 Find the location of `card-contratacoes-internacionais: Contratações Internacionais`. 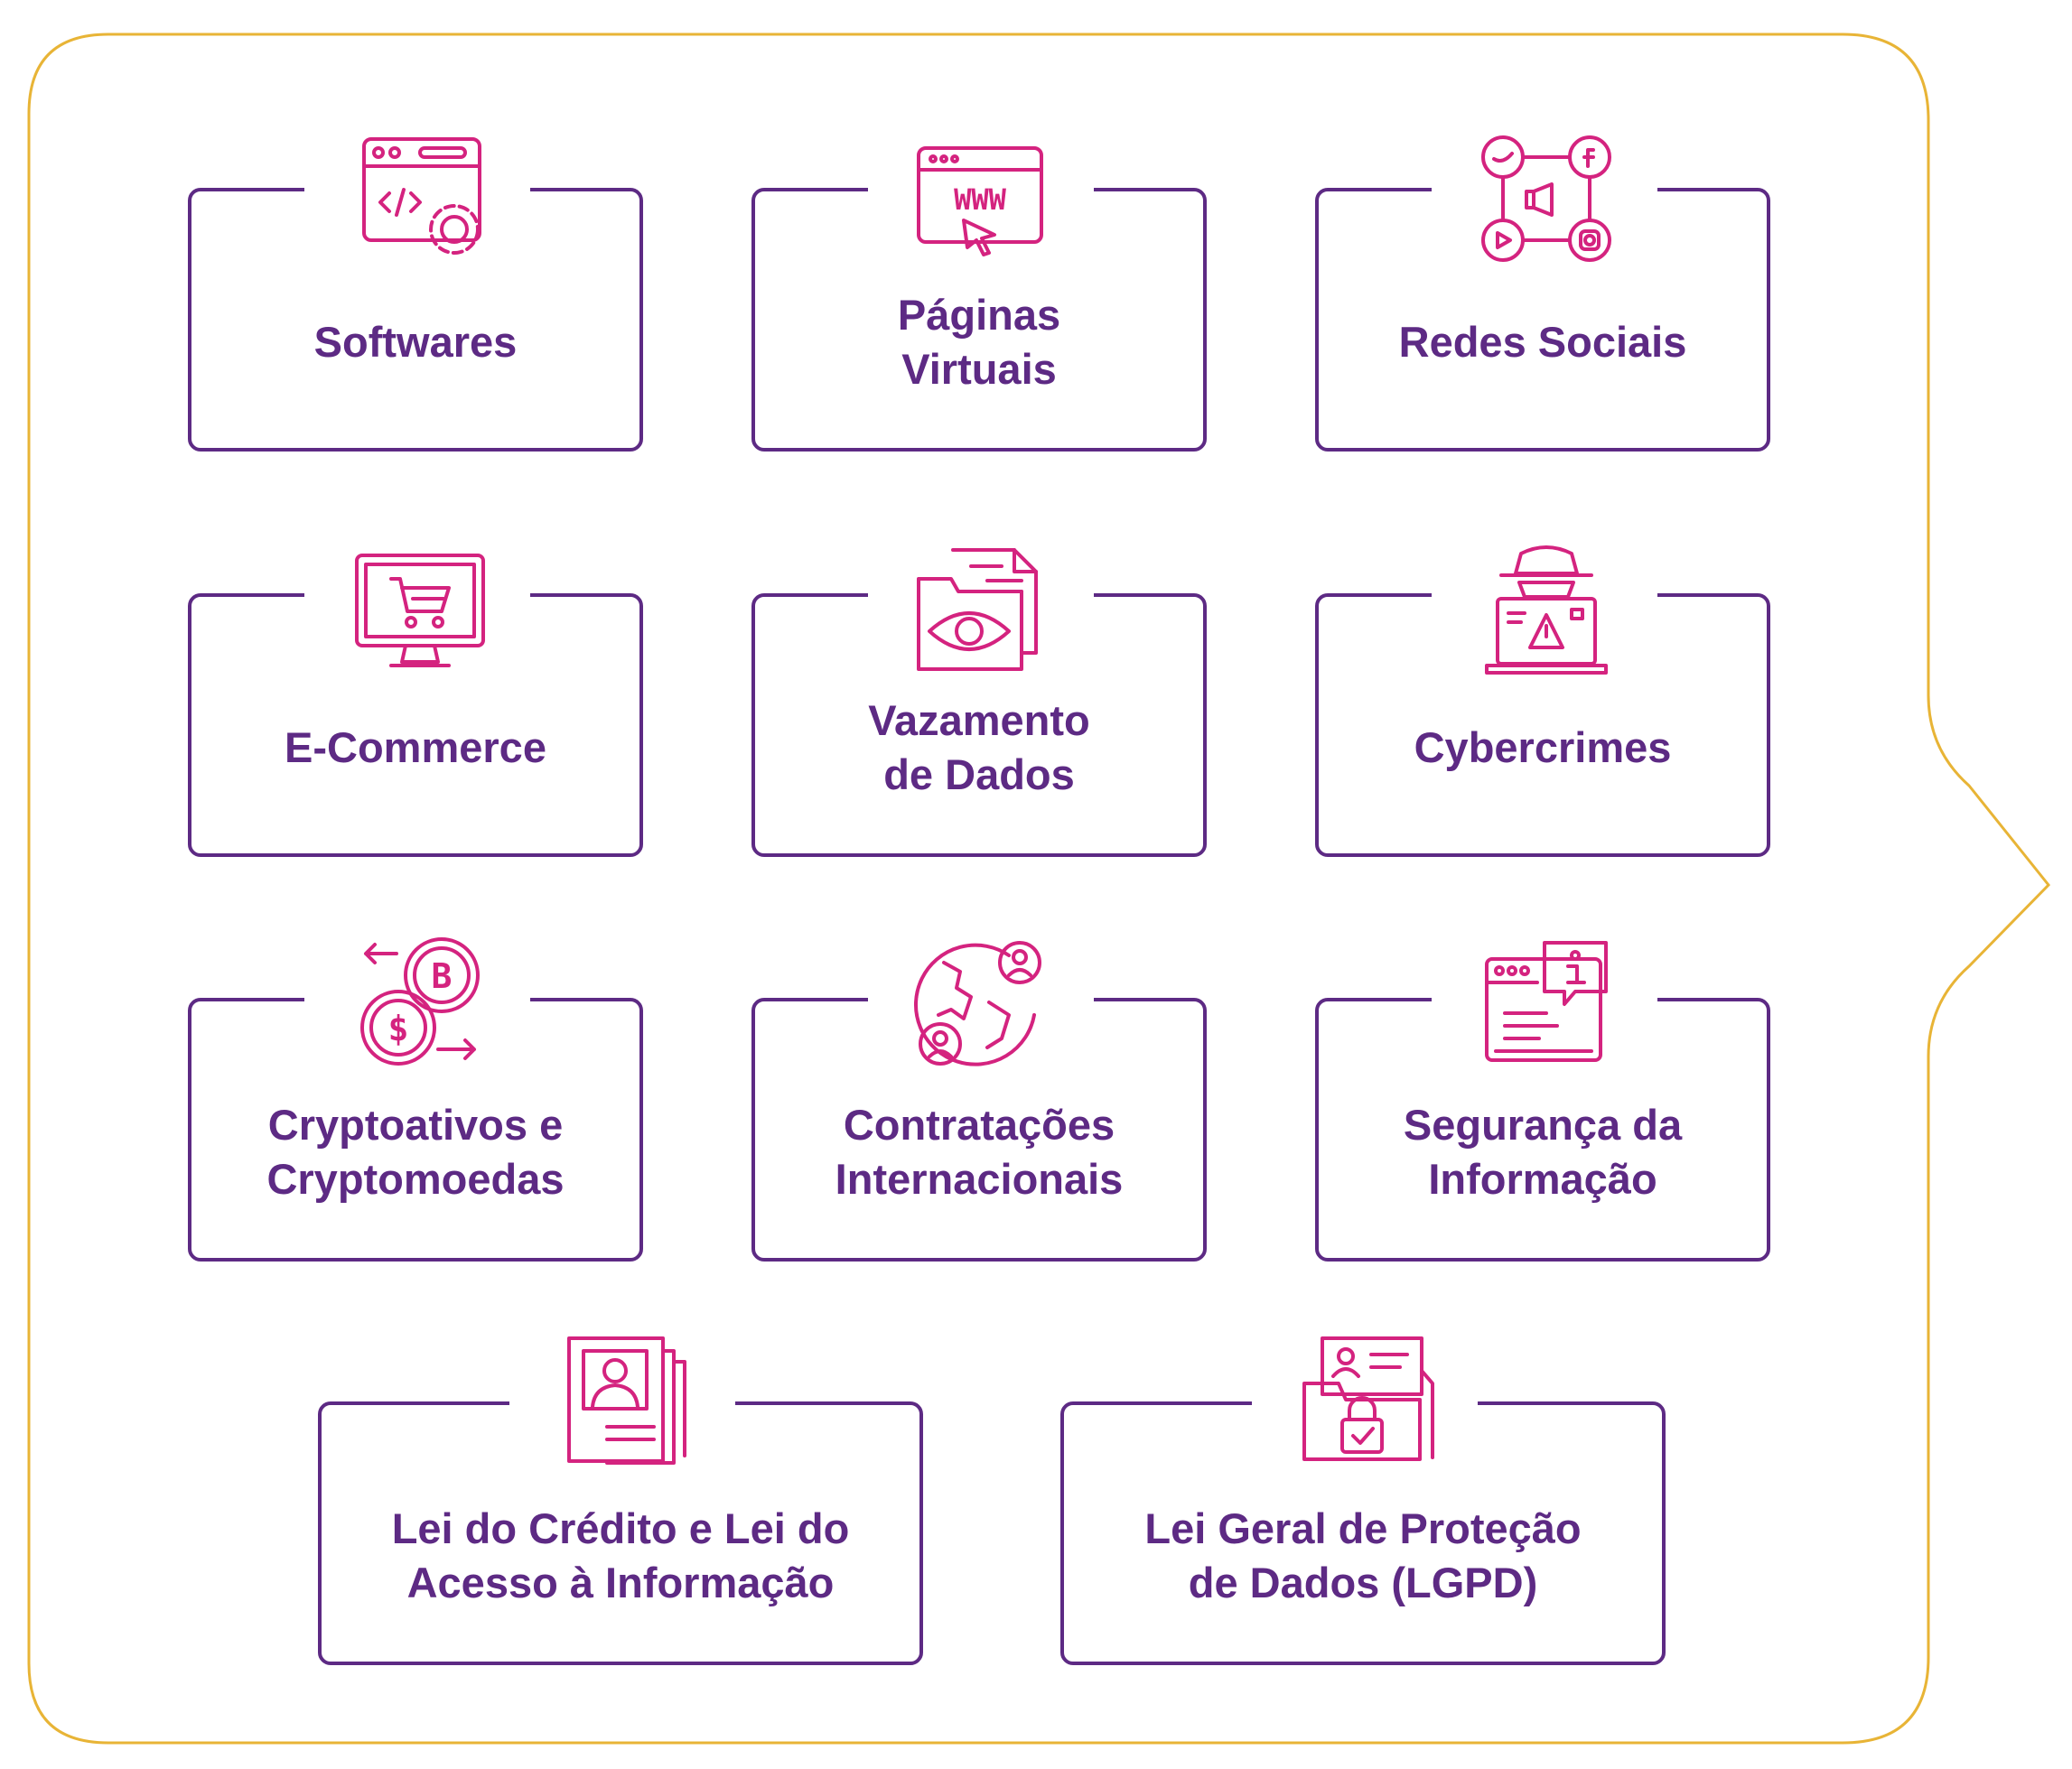

card-contratacoes-internacionais: Contratações Internacionais is located at coordinates (979, 1128).